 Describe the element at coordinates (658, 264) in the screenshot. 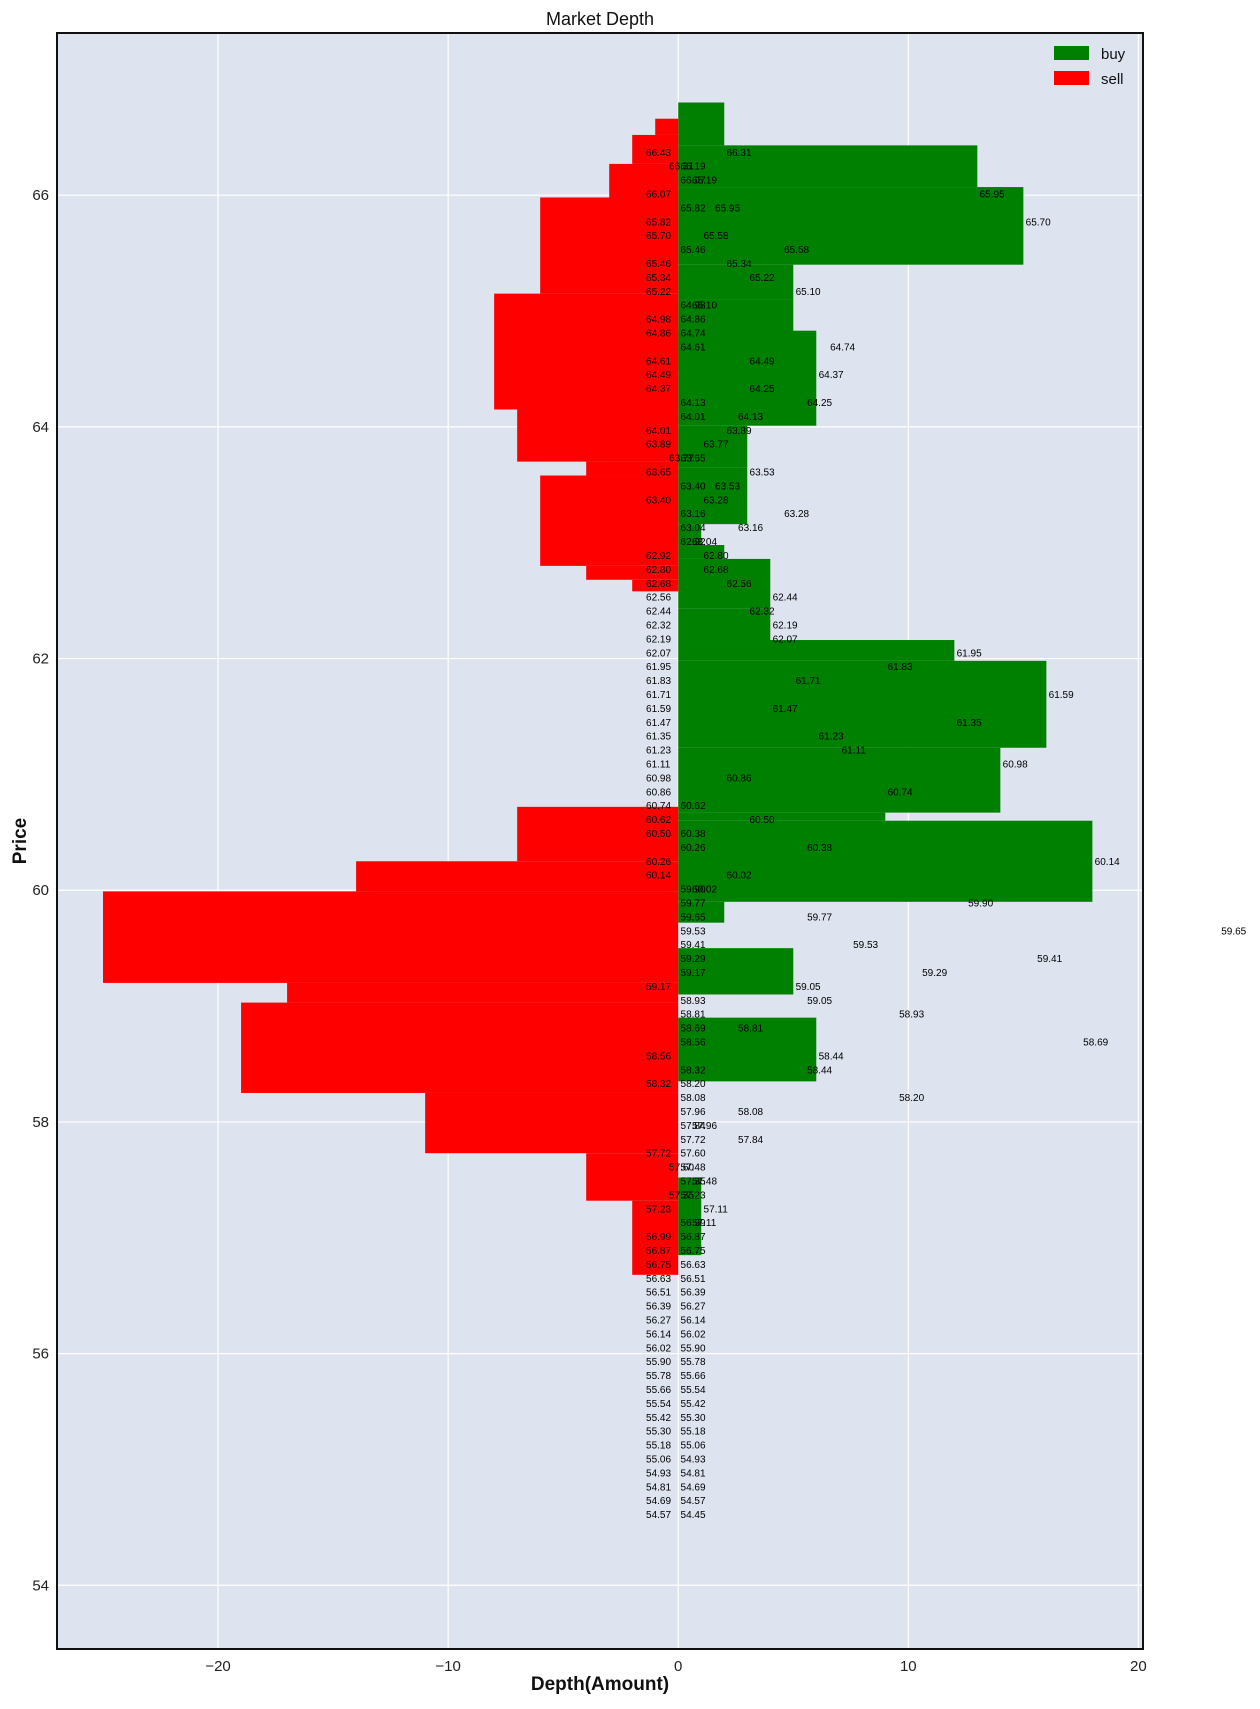

I see `price-annotation: 65.46` at that location.